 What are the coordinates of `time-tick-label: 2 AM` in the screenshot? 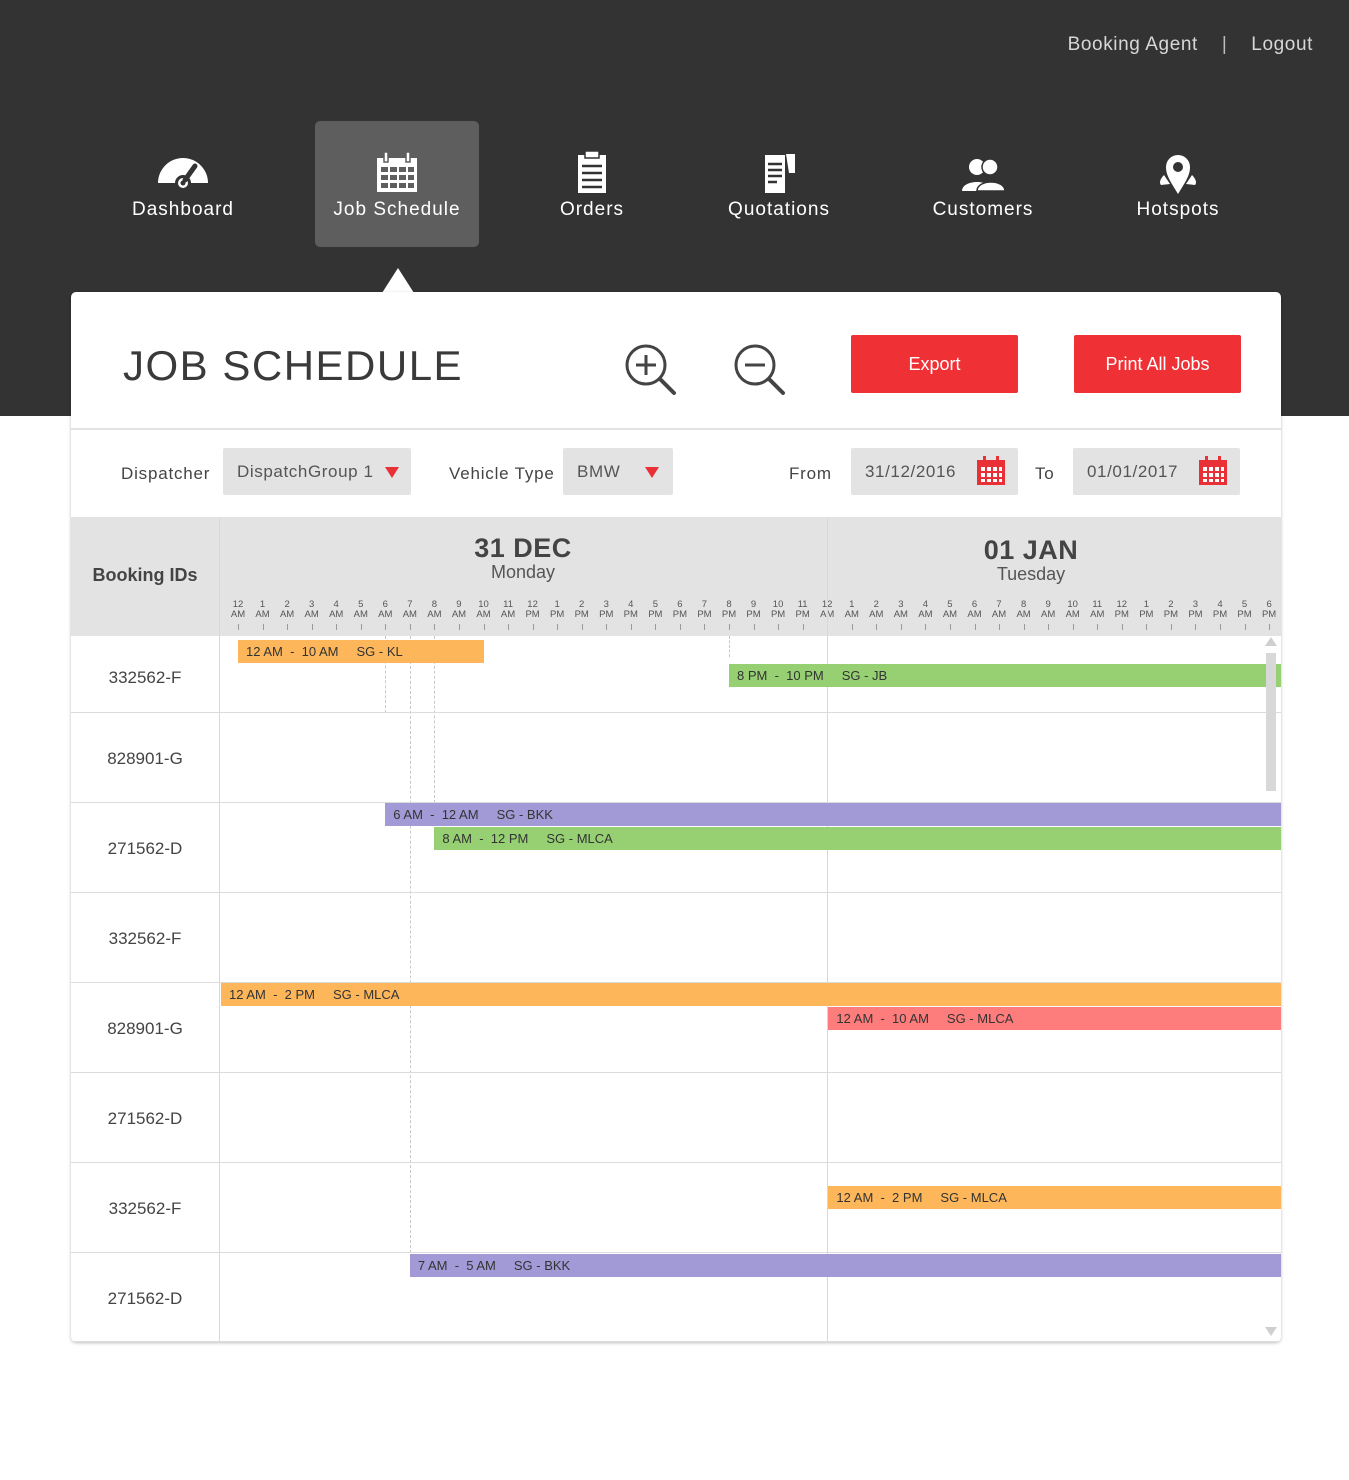 It's located at (287, 609).